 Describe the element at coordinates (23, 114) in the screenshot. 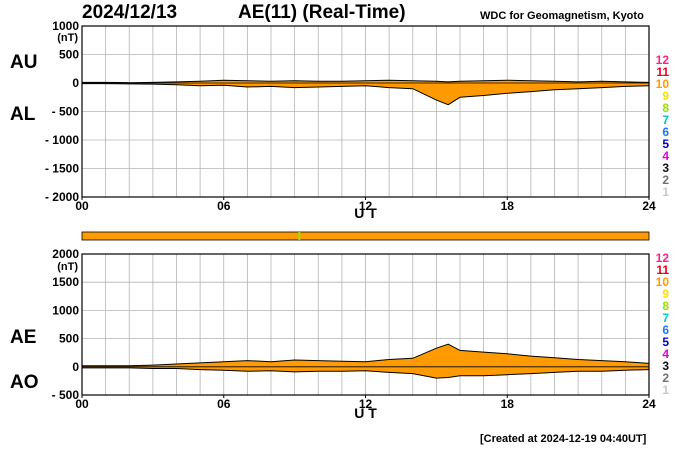

I see `al-label: AL` at that location.